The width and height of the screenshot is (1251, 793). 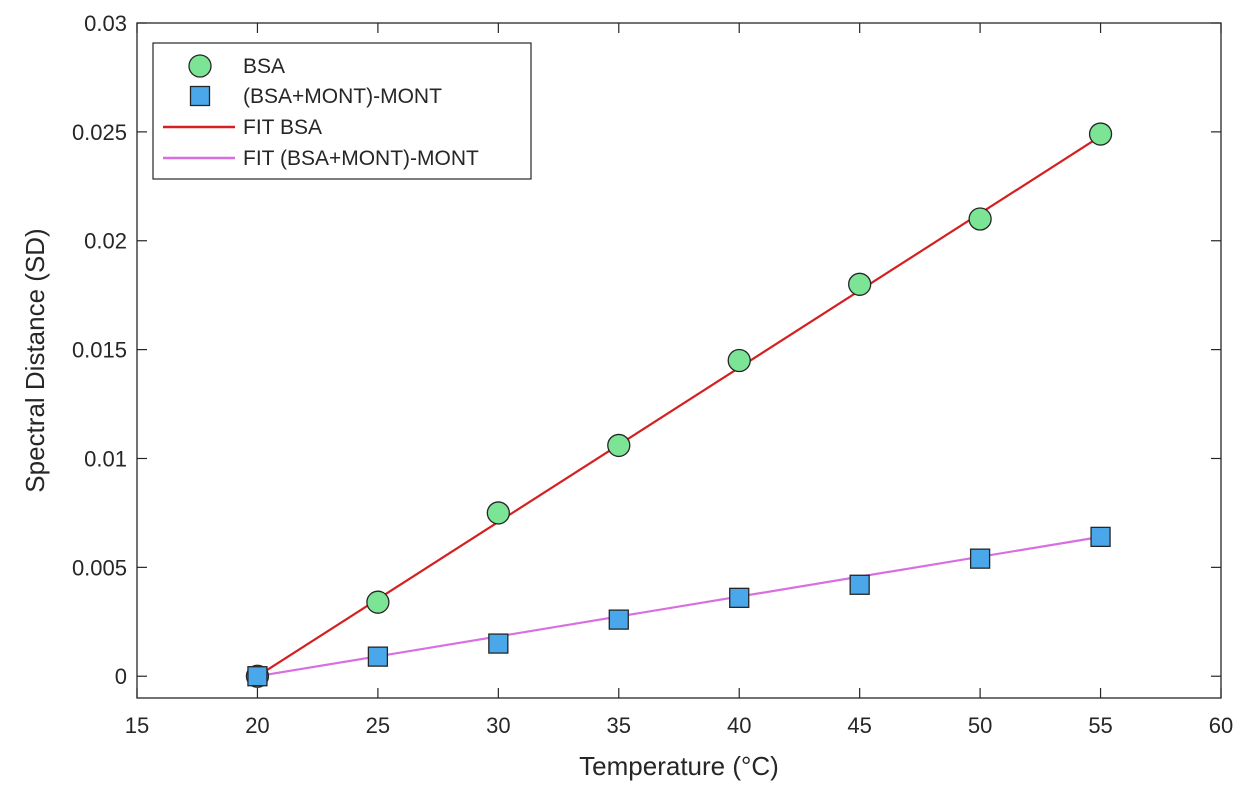 What do you see at coordinates (282, 127) in the screenshot?
I see `legend-label: FIT BSA` at bounding box center [282, 127].